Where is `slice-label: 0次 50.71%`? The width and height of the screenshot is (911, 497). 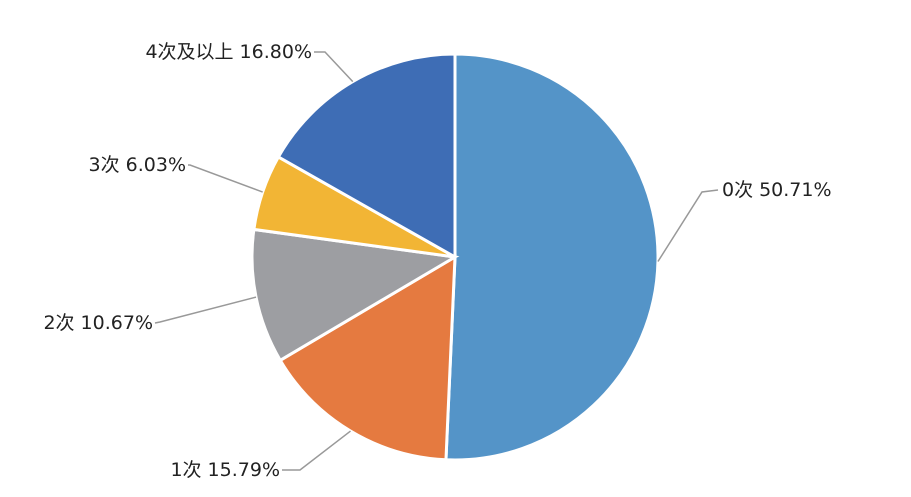 slice-label: 0次 50.71% is located at coordinates (777, 190).